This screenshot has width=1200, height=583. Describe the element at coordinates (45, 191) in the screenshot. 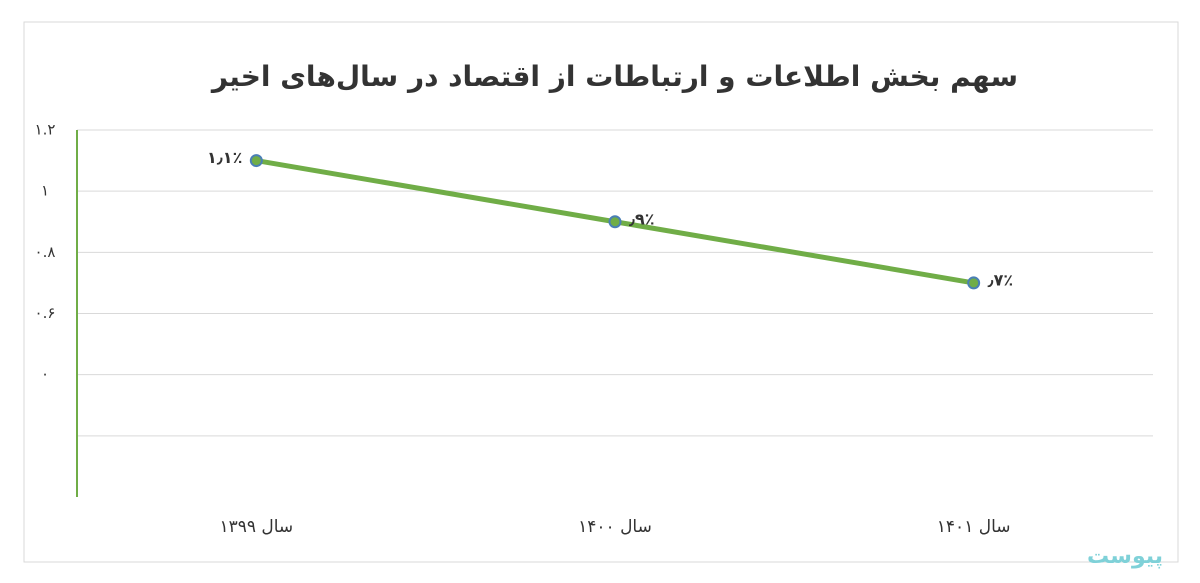

I see `y-tick-label: ۱` at that location.